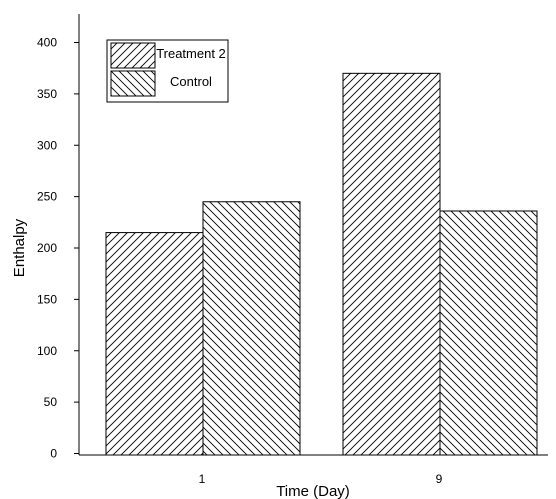  I want to click on x-axis-title: Time (Day), so click(313, 491).